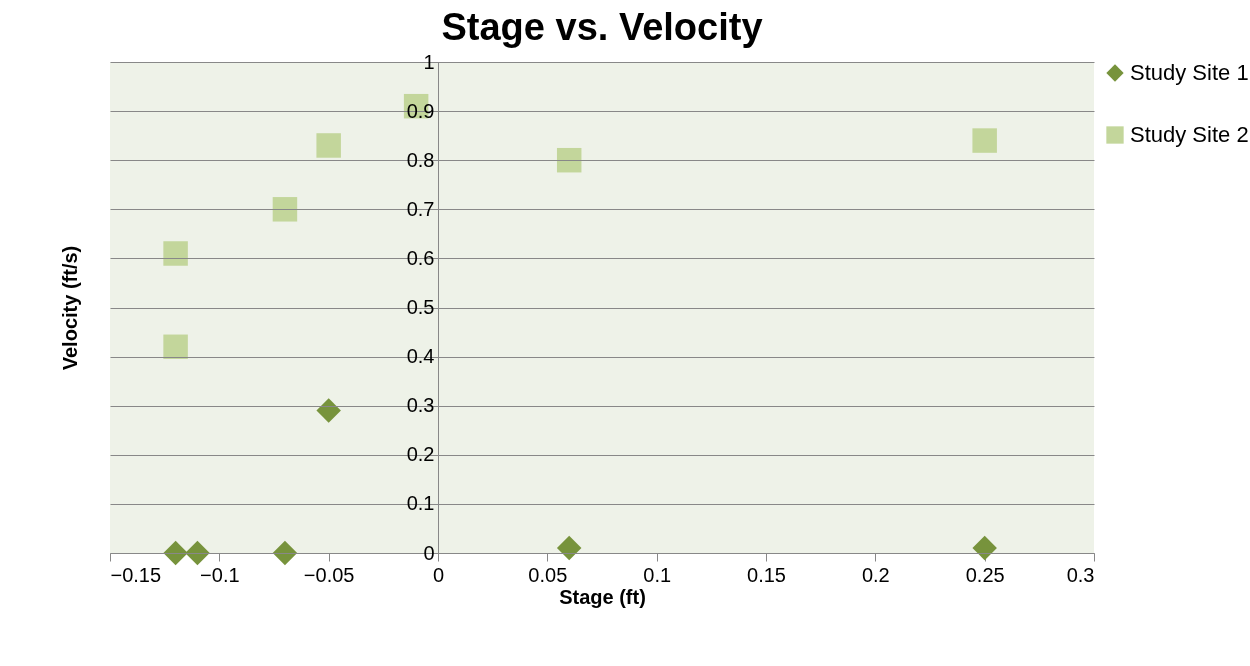 This screenshot has height=666, width=1250. What do you see at coordinates (429, 61) in the screenshot?
I see `y-tick-label: 1` at bounding box center [429, 61].